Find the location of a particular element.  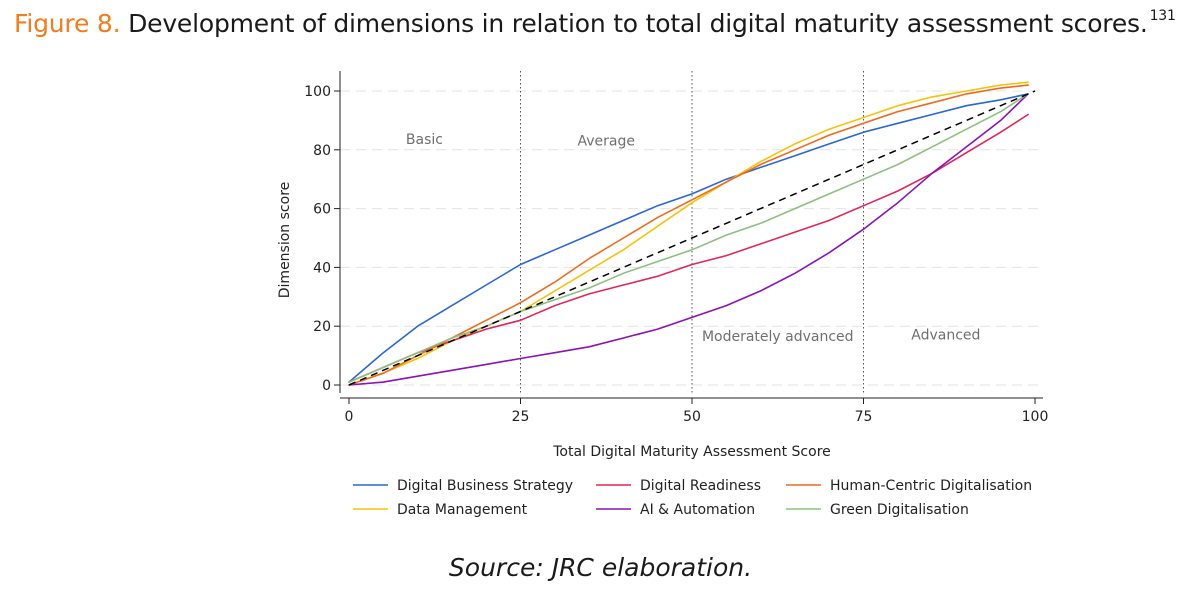

region-label: Basic is located at coordinates (424, 140).